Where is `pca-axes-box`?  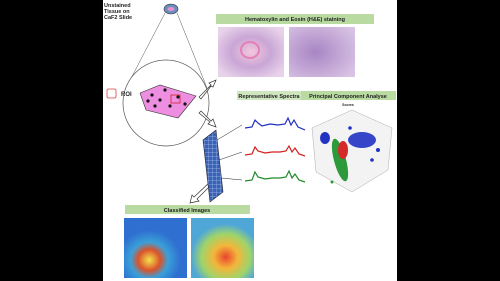 pca-axes-box is located at coordinates (352, 151).